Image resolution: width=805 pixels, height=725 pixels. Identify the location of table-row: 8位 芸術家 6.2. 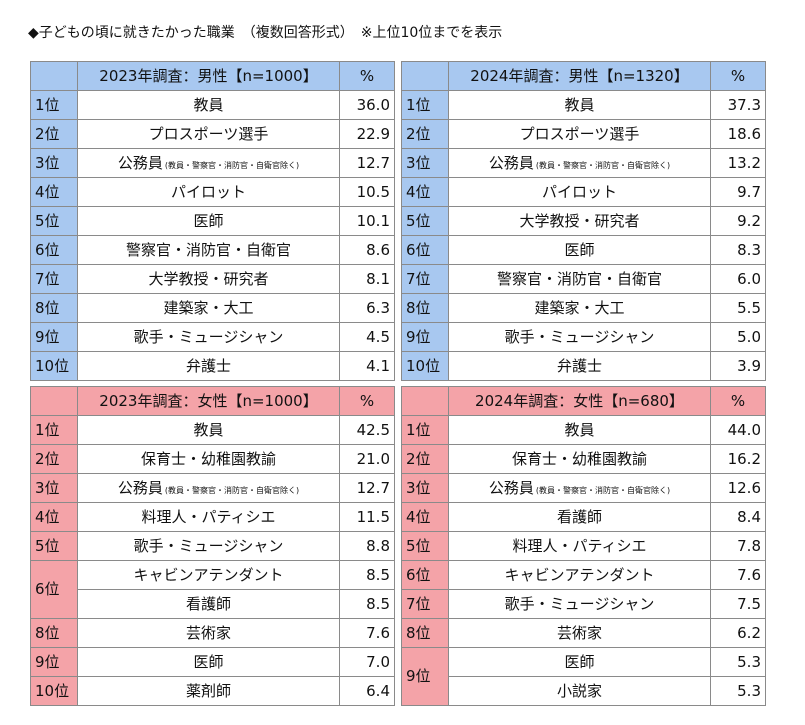
(583, 633).